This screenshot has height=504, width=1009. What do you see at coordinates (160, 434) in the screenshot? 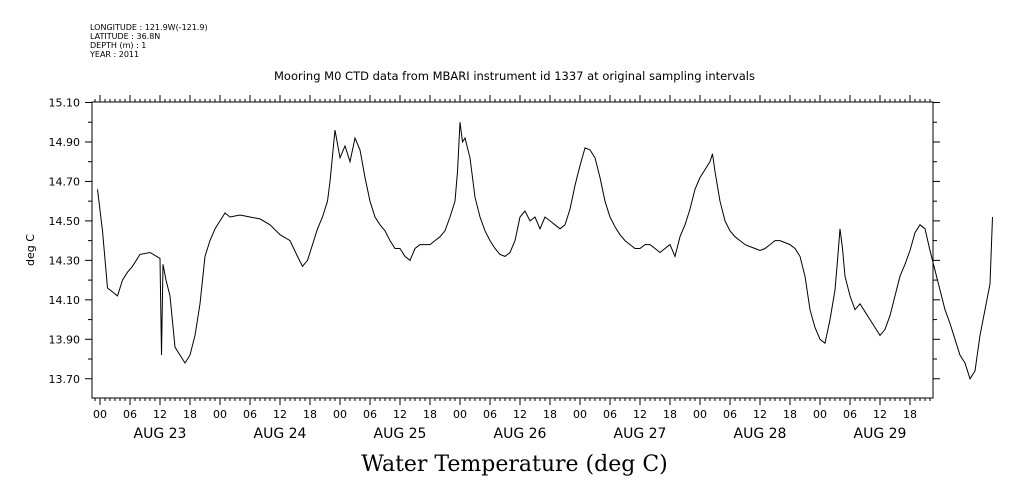
I see `x-day-label: AUG 23` at bounding box center [160, 434].